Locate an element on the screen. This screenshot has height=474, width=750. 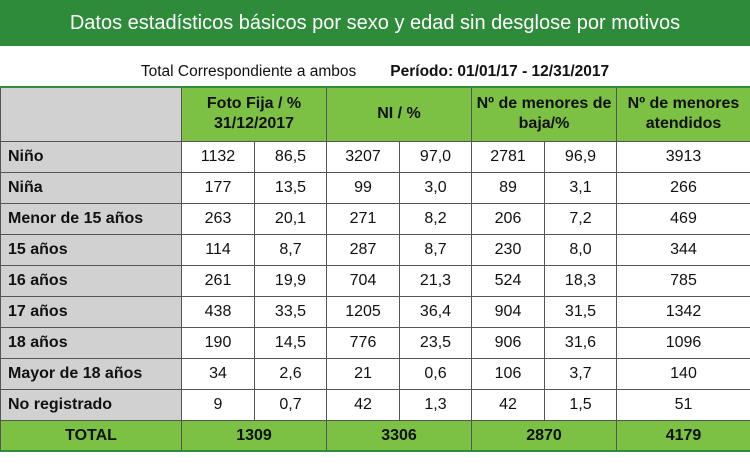
table-row: 18 años 190 14,5 776 23,5 906 31,6 1096 is located at coordinates (375, 343).